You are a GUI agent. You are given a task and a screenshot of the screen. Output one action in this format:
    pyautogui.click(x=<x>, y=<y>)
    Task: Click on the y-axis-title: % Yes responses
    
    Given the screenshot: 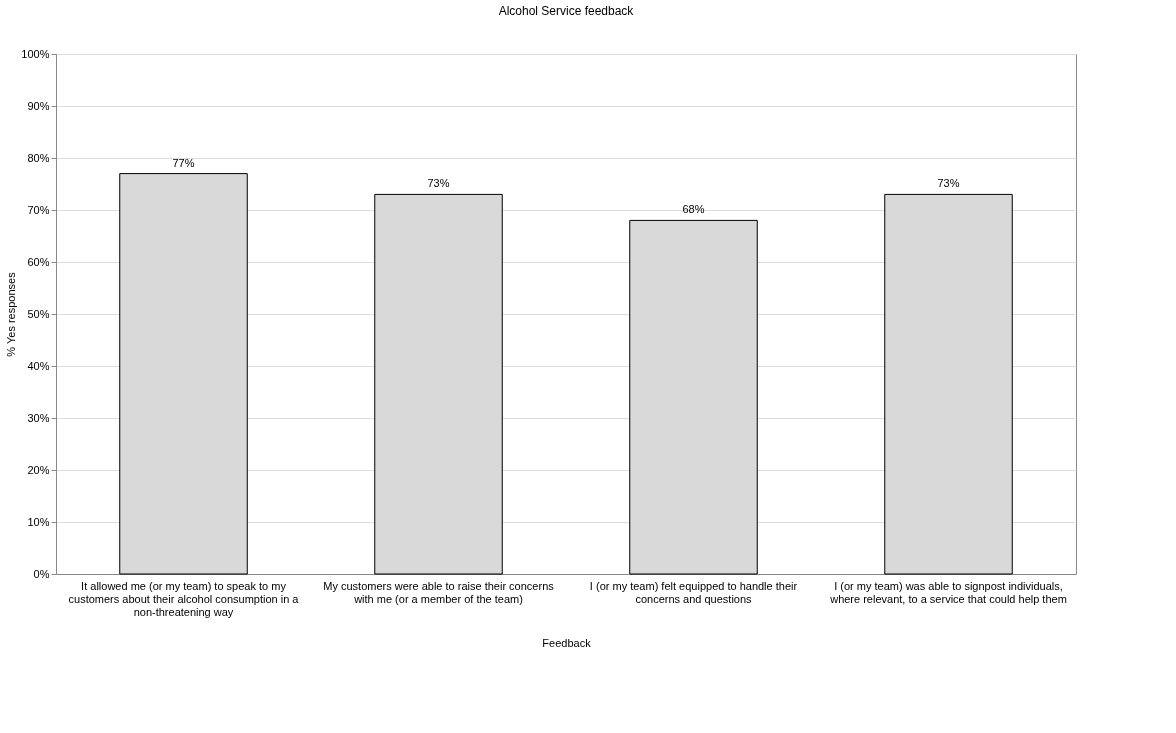 What is the action you would take?
    pyautogui.click(x=11, y=314)
    